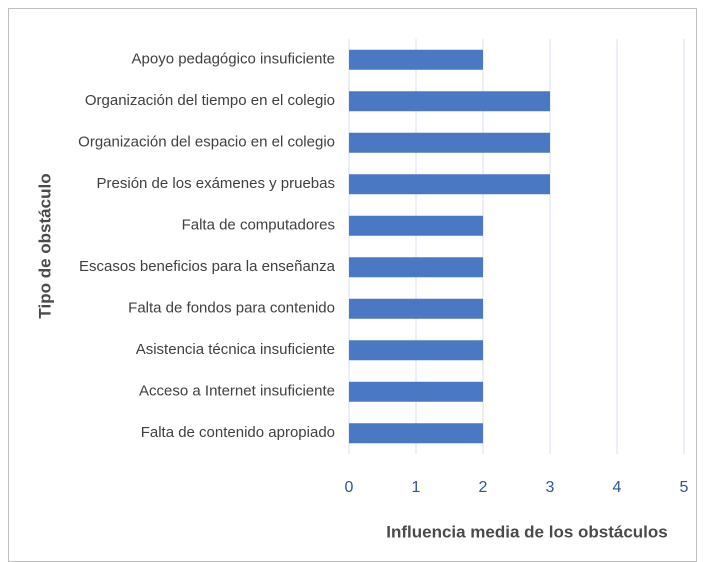 This screenshot has height=562, width=705. Describe the element at coordinates (258, 225) in the screenshot. I see `y-tick-label: Falta de computadores` at that location.